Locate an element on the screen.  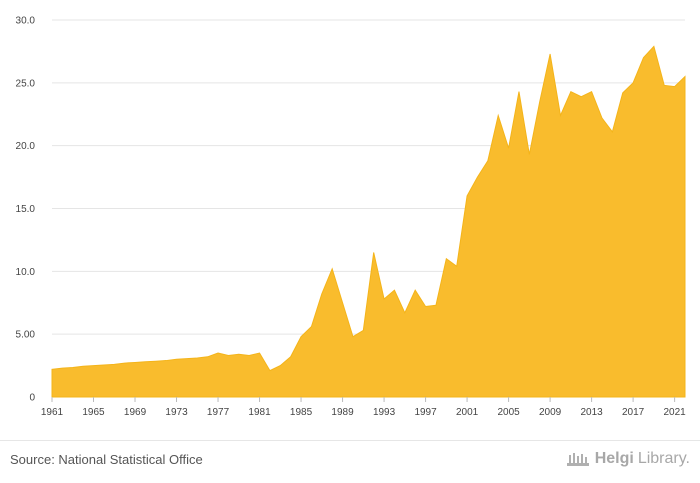
source-note: Source: National Statistical Office is located at coordinates (106, 459).